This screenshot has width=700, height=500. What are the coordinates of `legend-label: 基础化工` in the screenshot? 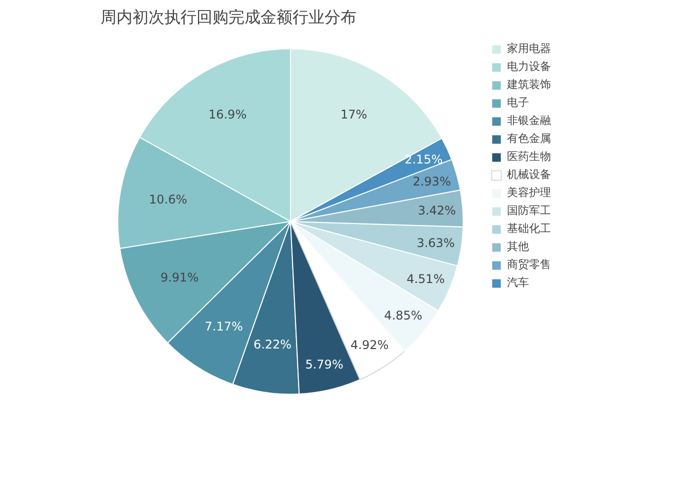 It's located at (529, 228).